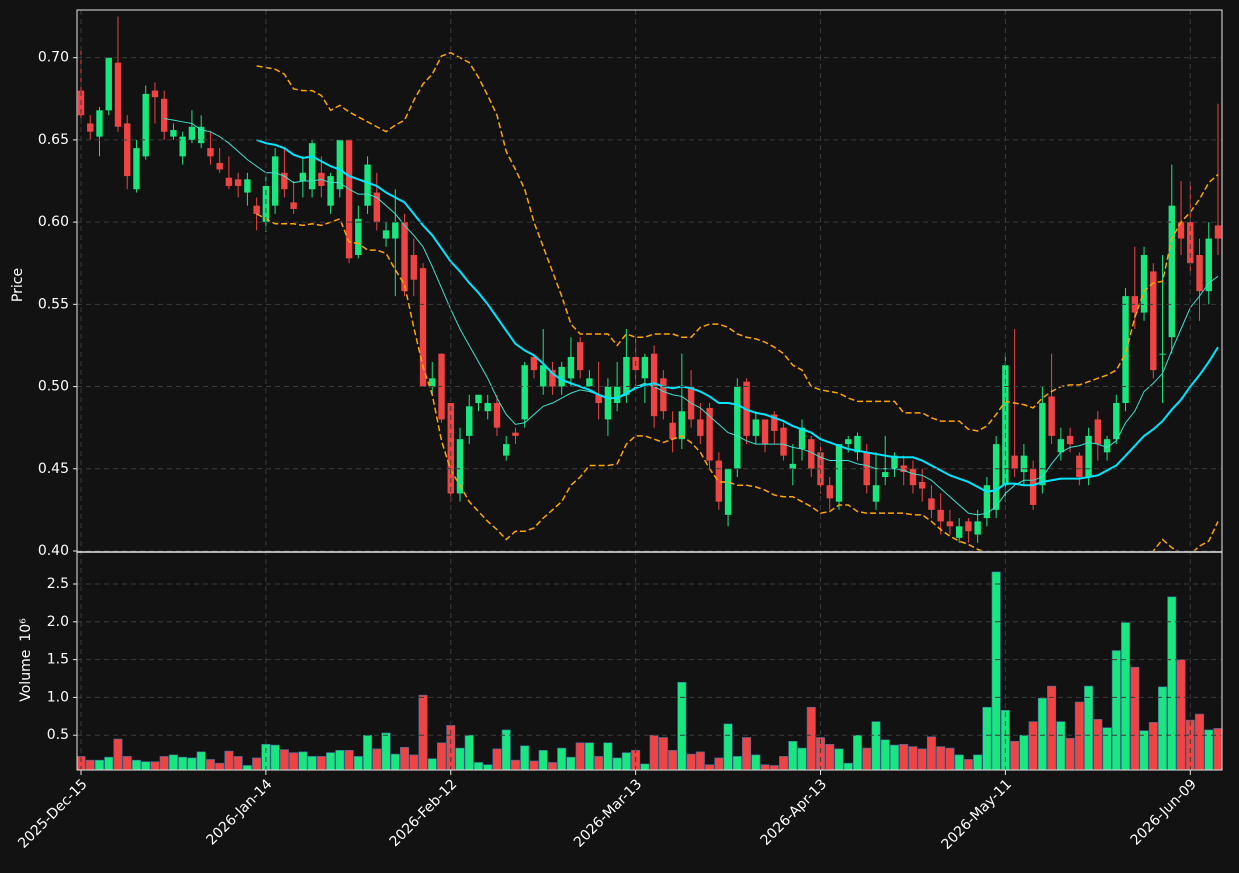 The width and height of the screenshot is (1239, 873). I want to click on volume-axis-label: Volume 10⁶, so click(26, 660).